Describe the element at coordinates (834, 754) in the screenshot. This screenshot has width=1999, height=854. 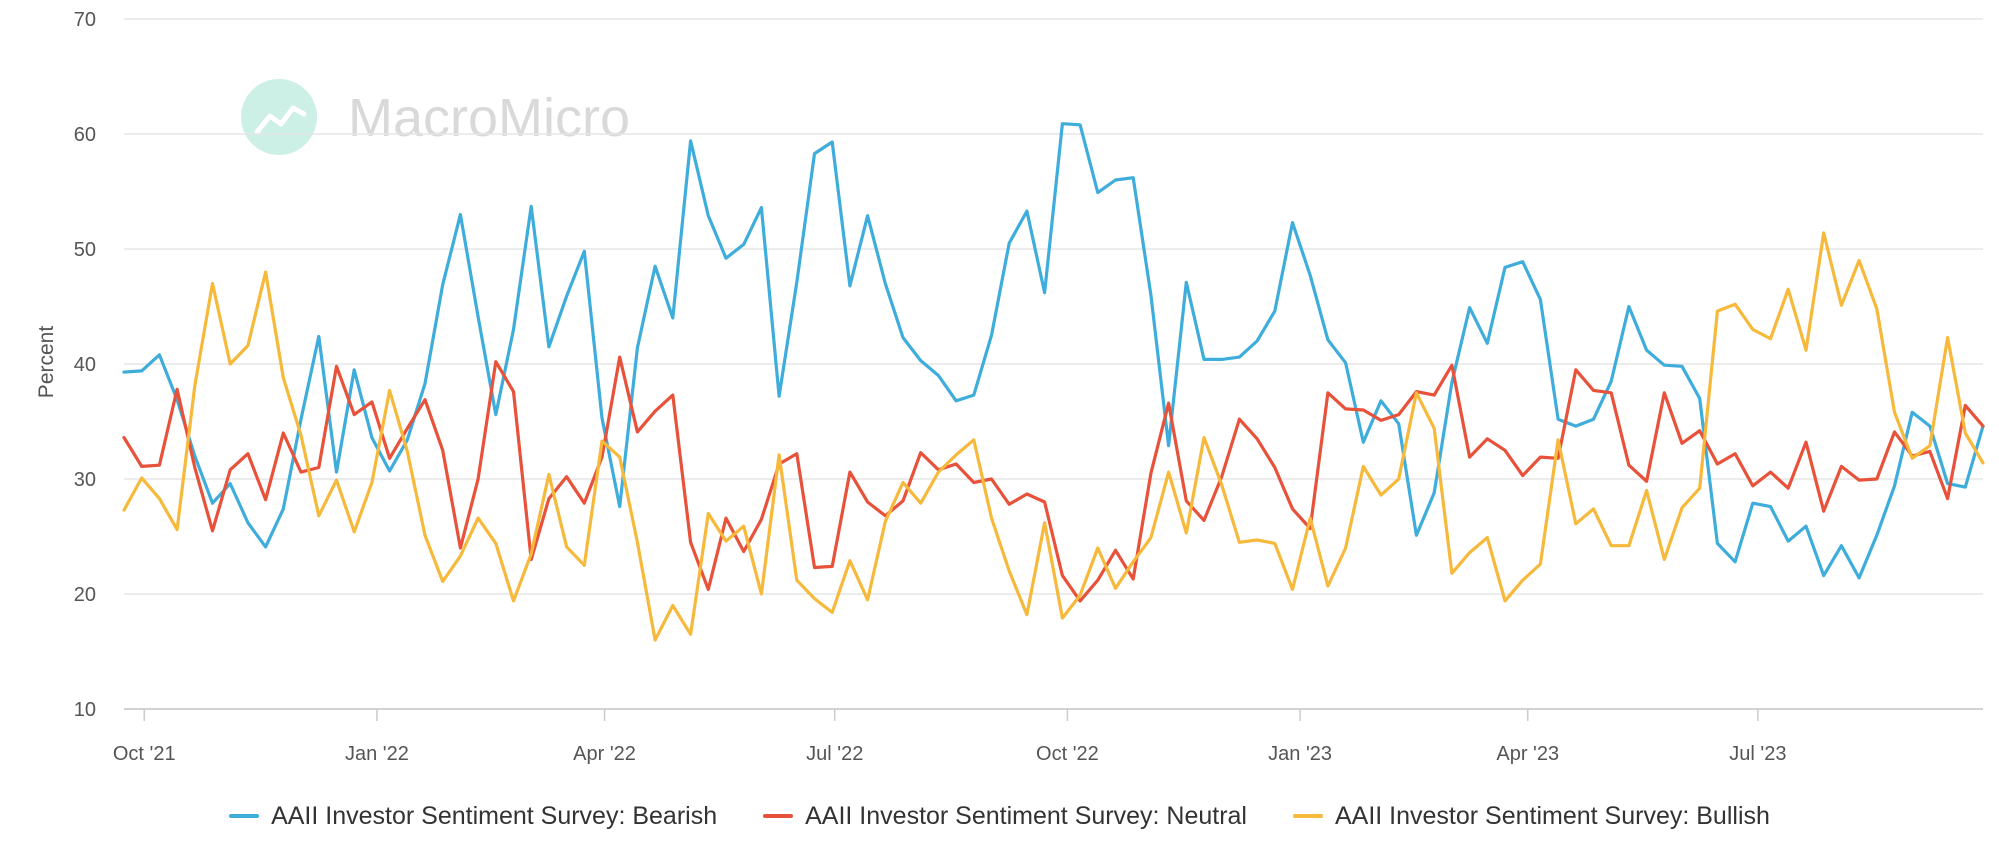
I see `x-tick-label: Jul '22` at that location.